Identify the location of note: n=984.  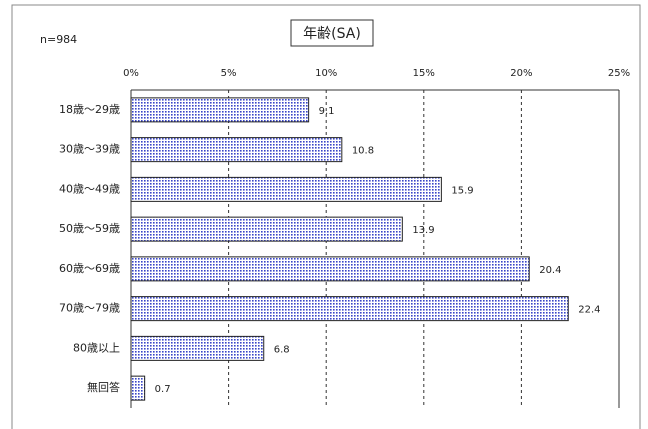
(58, 39).